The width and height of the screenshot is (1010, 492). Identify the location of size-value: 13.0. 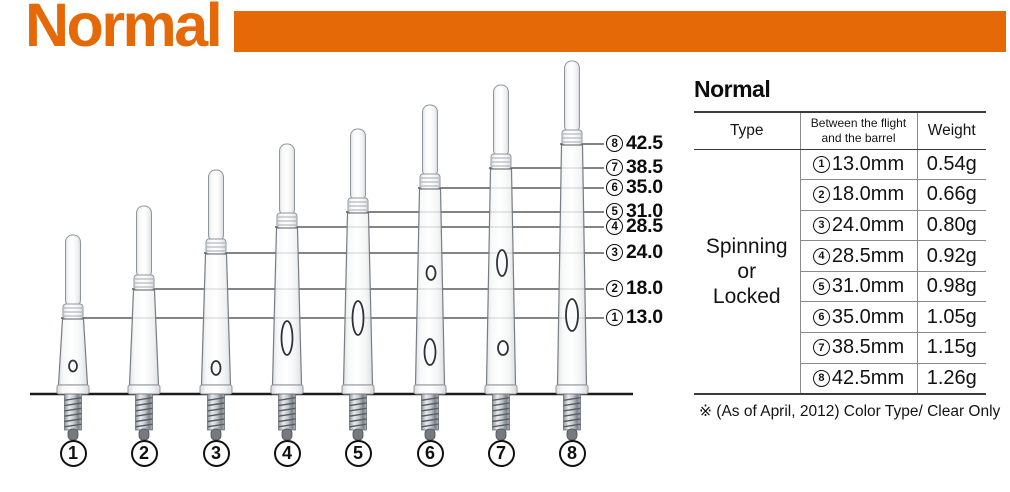
(644, 317).